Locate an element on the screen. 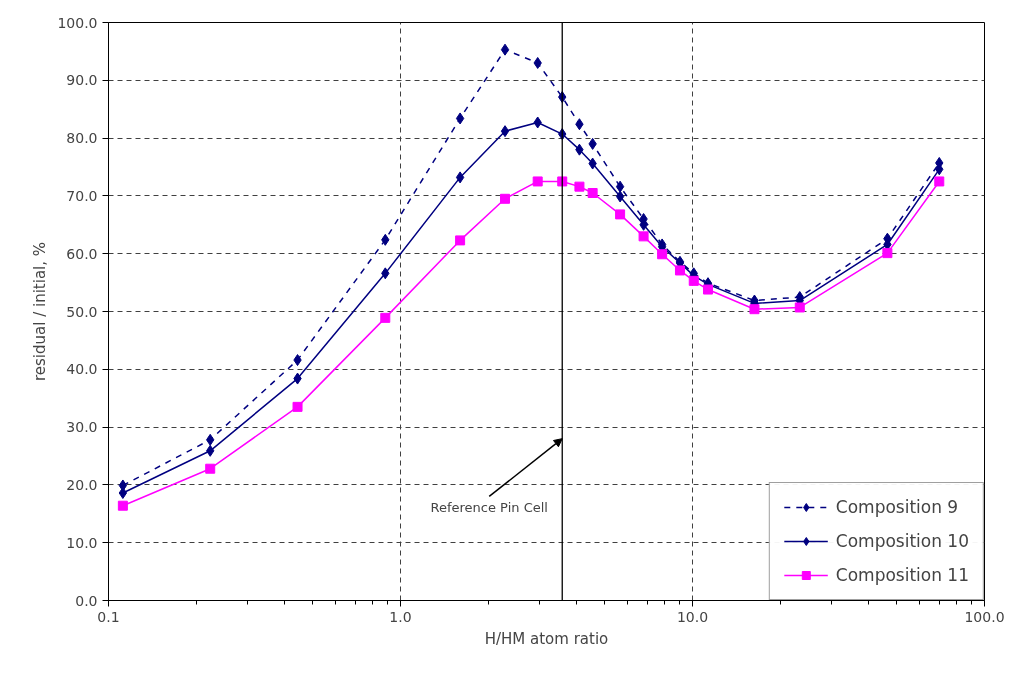 The image size is (1029, 679). legend-label: Composition 10 is located at coordinates (902, 541).